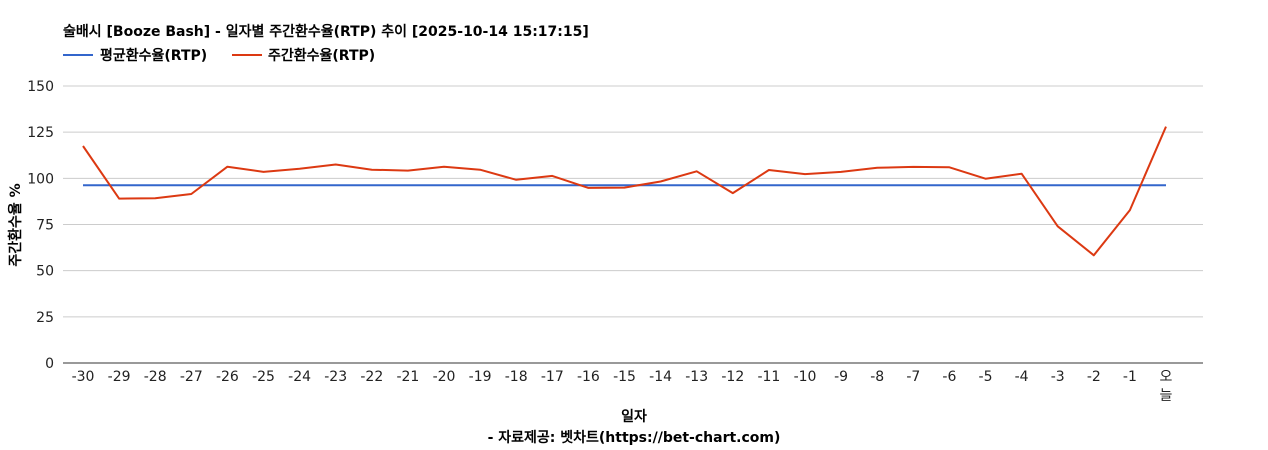 This screenshot has width=1268, height=450. I want to click on x-tick-label: -20, so click(444, 377).